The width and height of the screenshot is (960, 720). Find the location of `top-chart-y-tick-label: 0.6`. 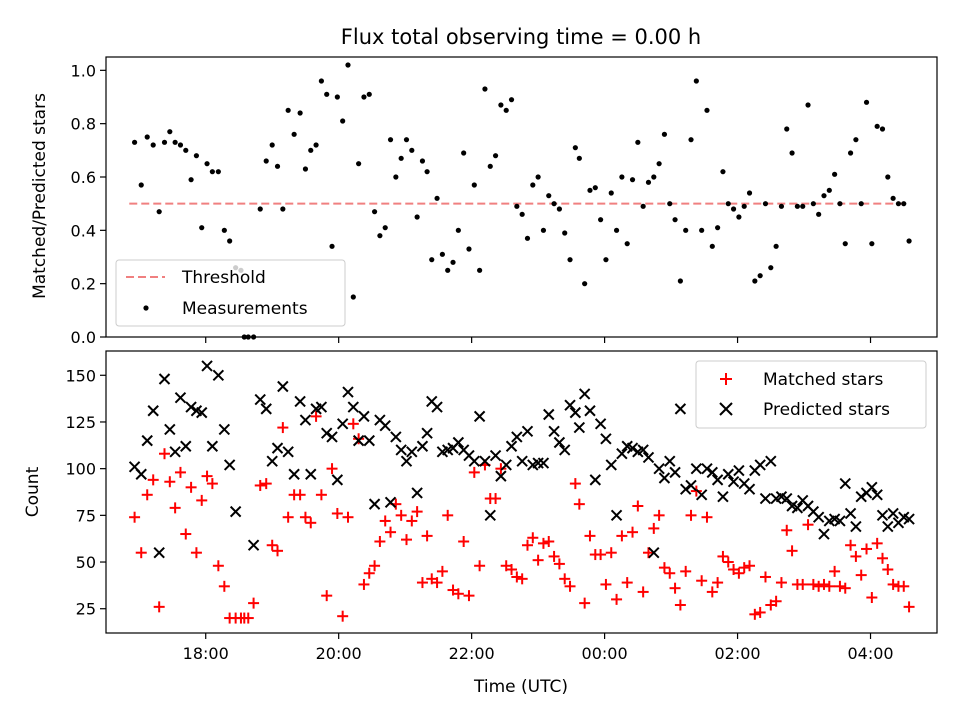

top-chart-y-tick-label: 0.6 is located at coordinates (83, 177).